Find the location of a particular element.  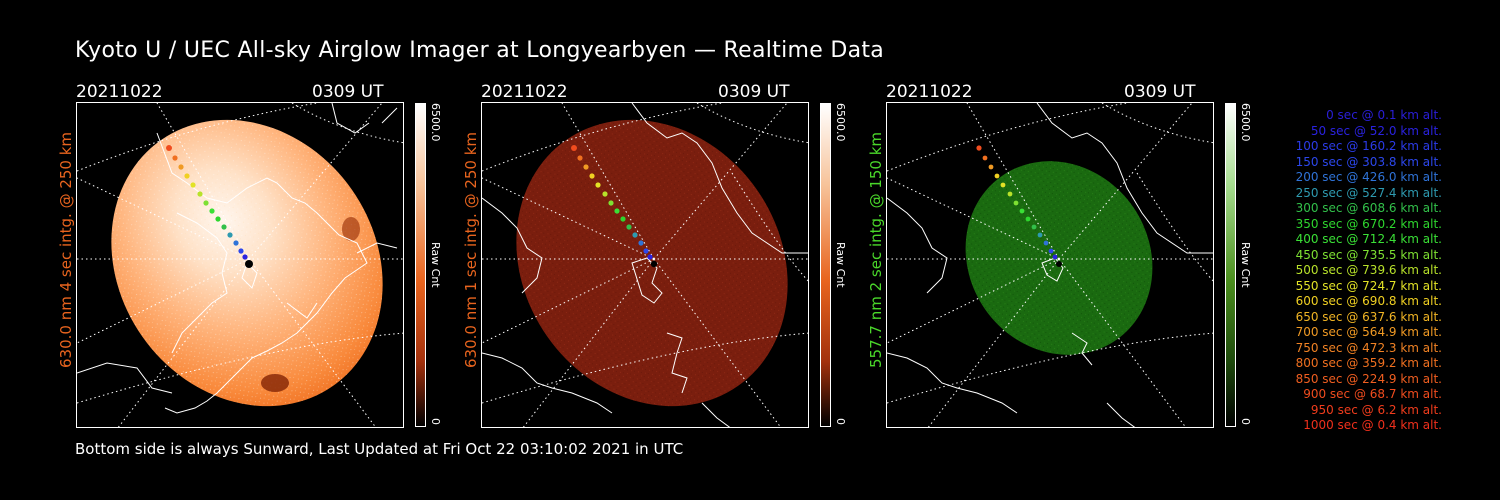

panel-2-date: 20211022 is located at coordinates (524, 92).